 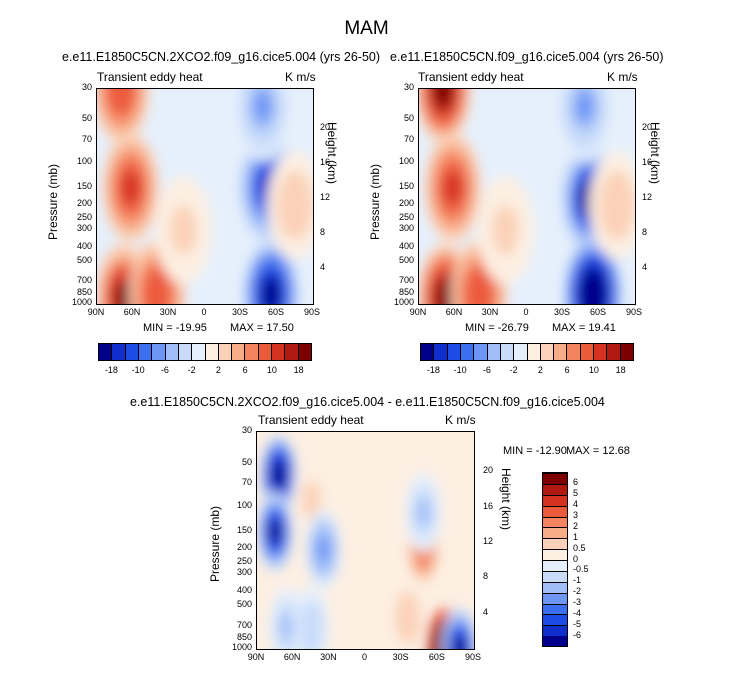 I want to click on panel-1-max: MAX = 17.50, so click(x=262, y=328).